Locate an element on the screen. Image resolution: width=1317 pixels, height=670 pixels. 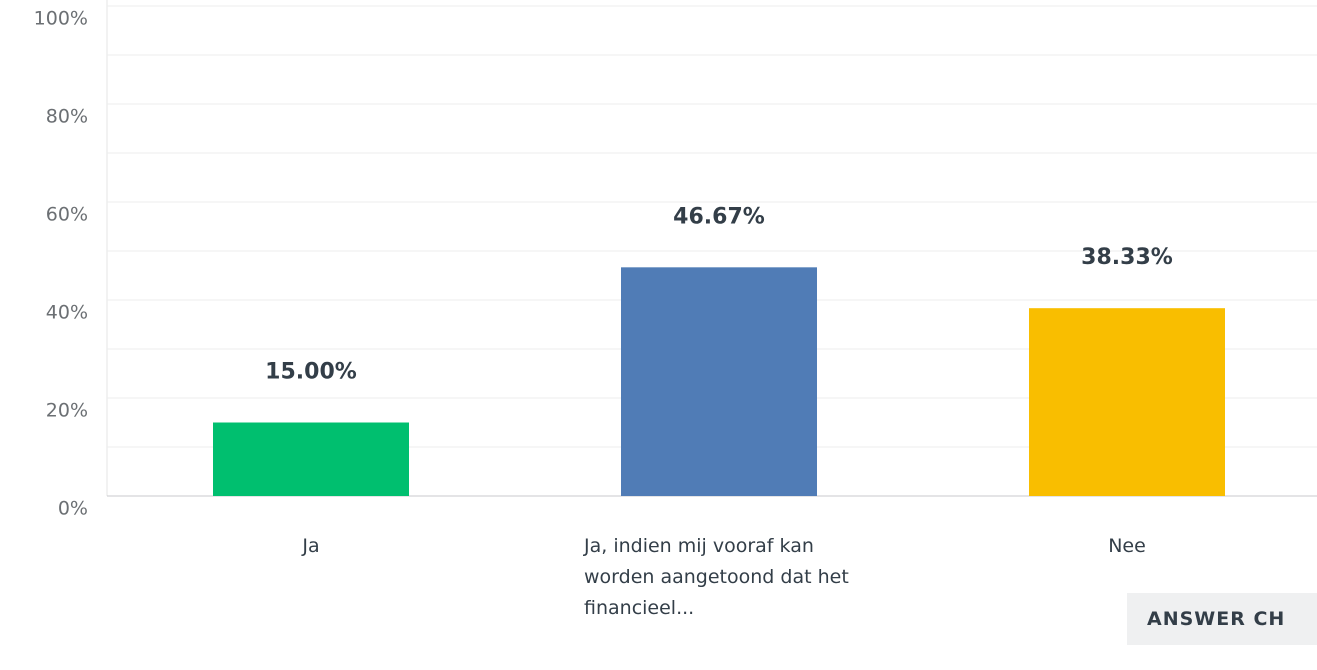
x-tick-label: Nee is located at coordinates (1127, 546).